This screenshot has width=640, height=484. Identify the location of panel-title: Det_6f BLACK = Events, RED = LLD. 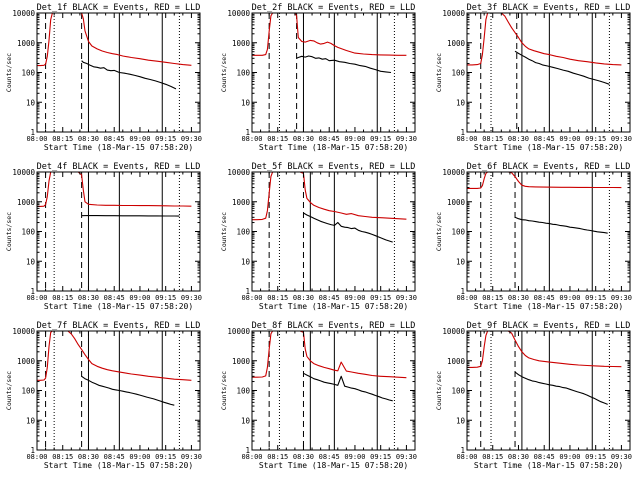
(549, 167).